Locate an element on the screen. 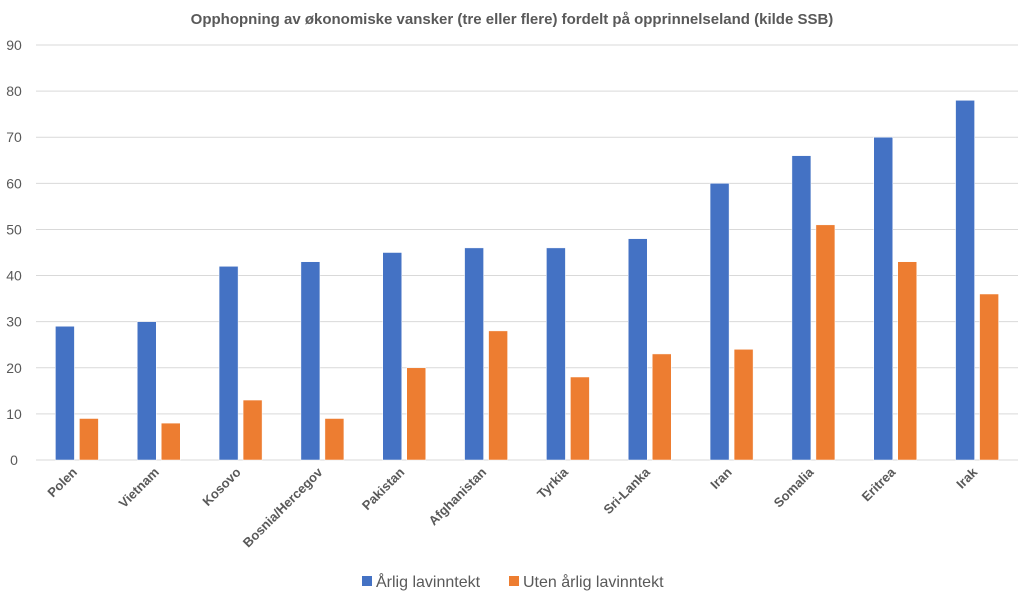 This screenshot has width=1024, height=599. x-tick-label: Pakistan is located at coordinates (383, 488).